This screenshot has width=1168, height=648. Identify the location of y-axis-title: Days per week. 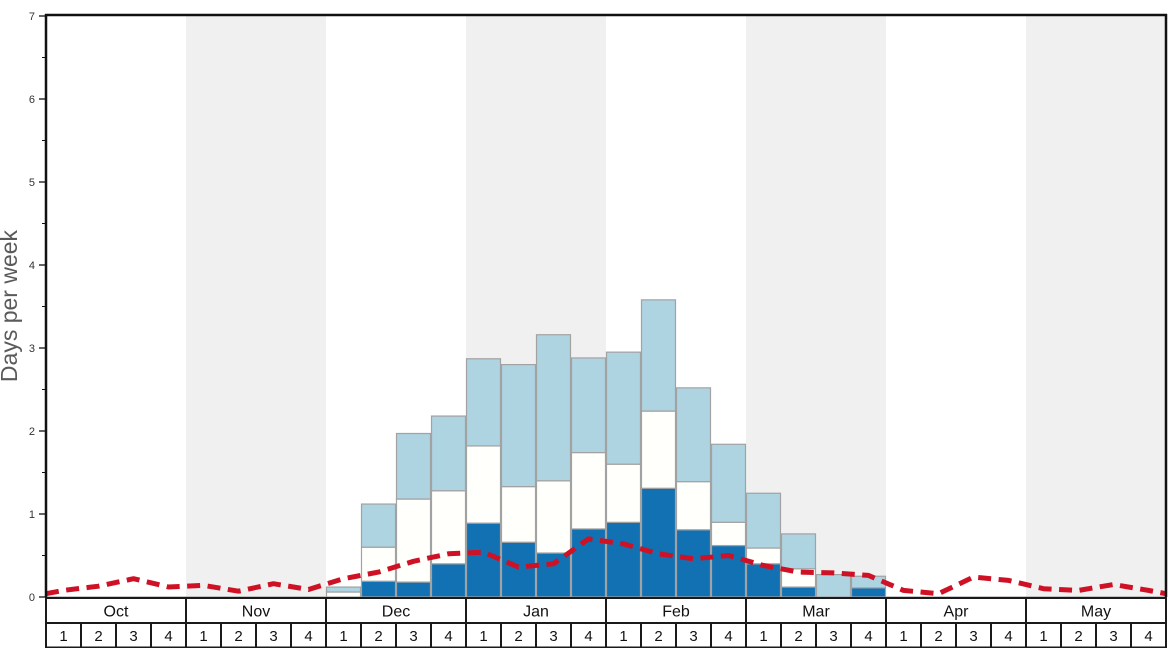
(11, 305).